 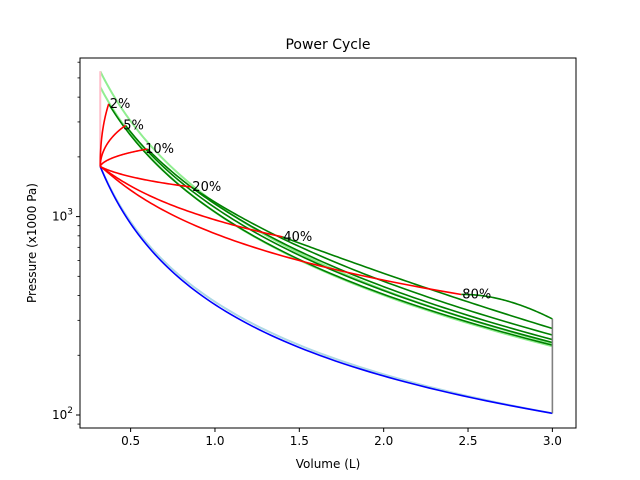 What do you see at coordinates (328, 464) in the screenshot?
I see `x-axis-label: Volume (L)` at bounding box center [328, 464].